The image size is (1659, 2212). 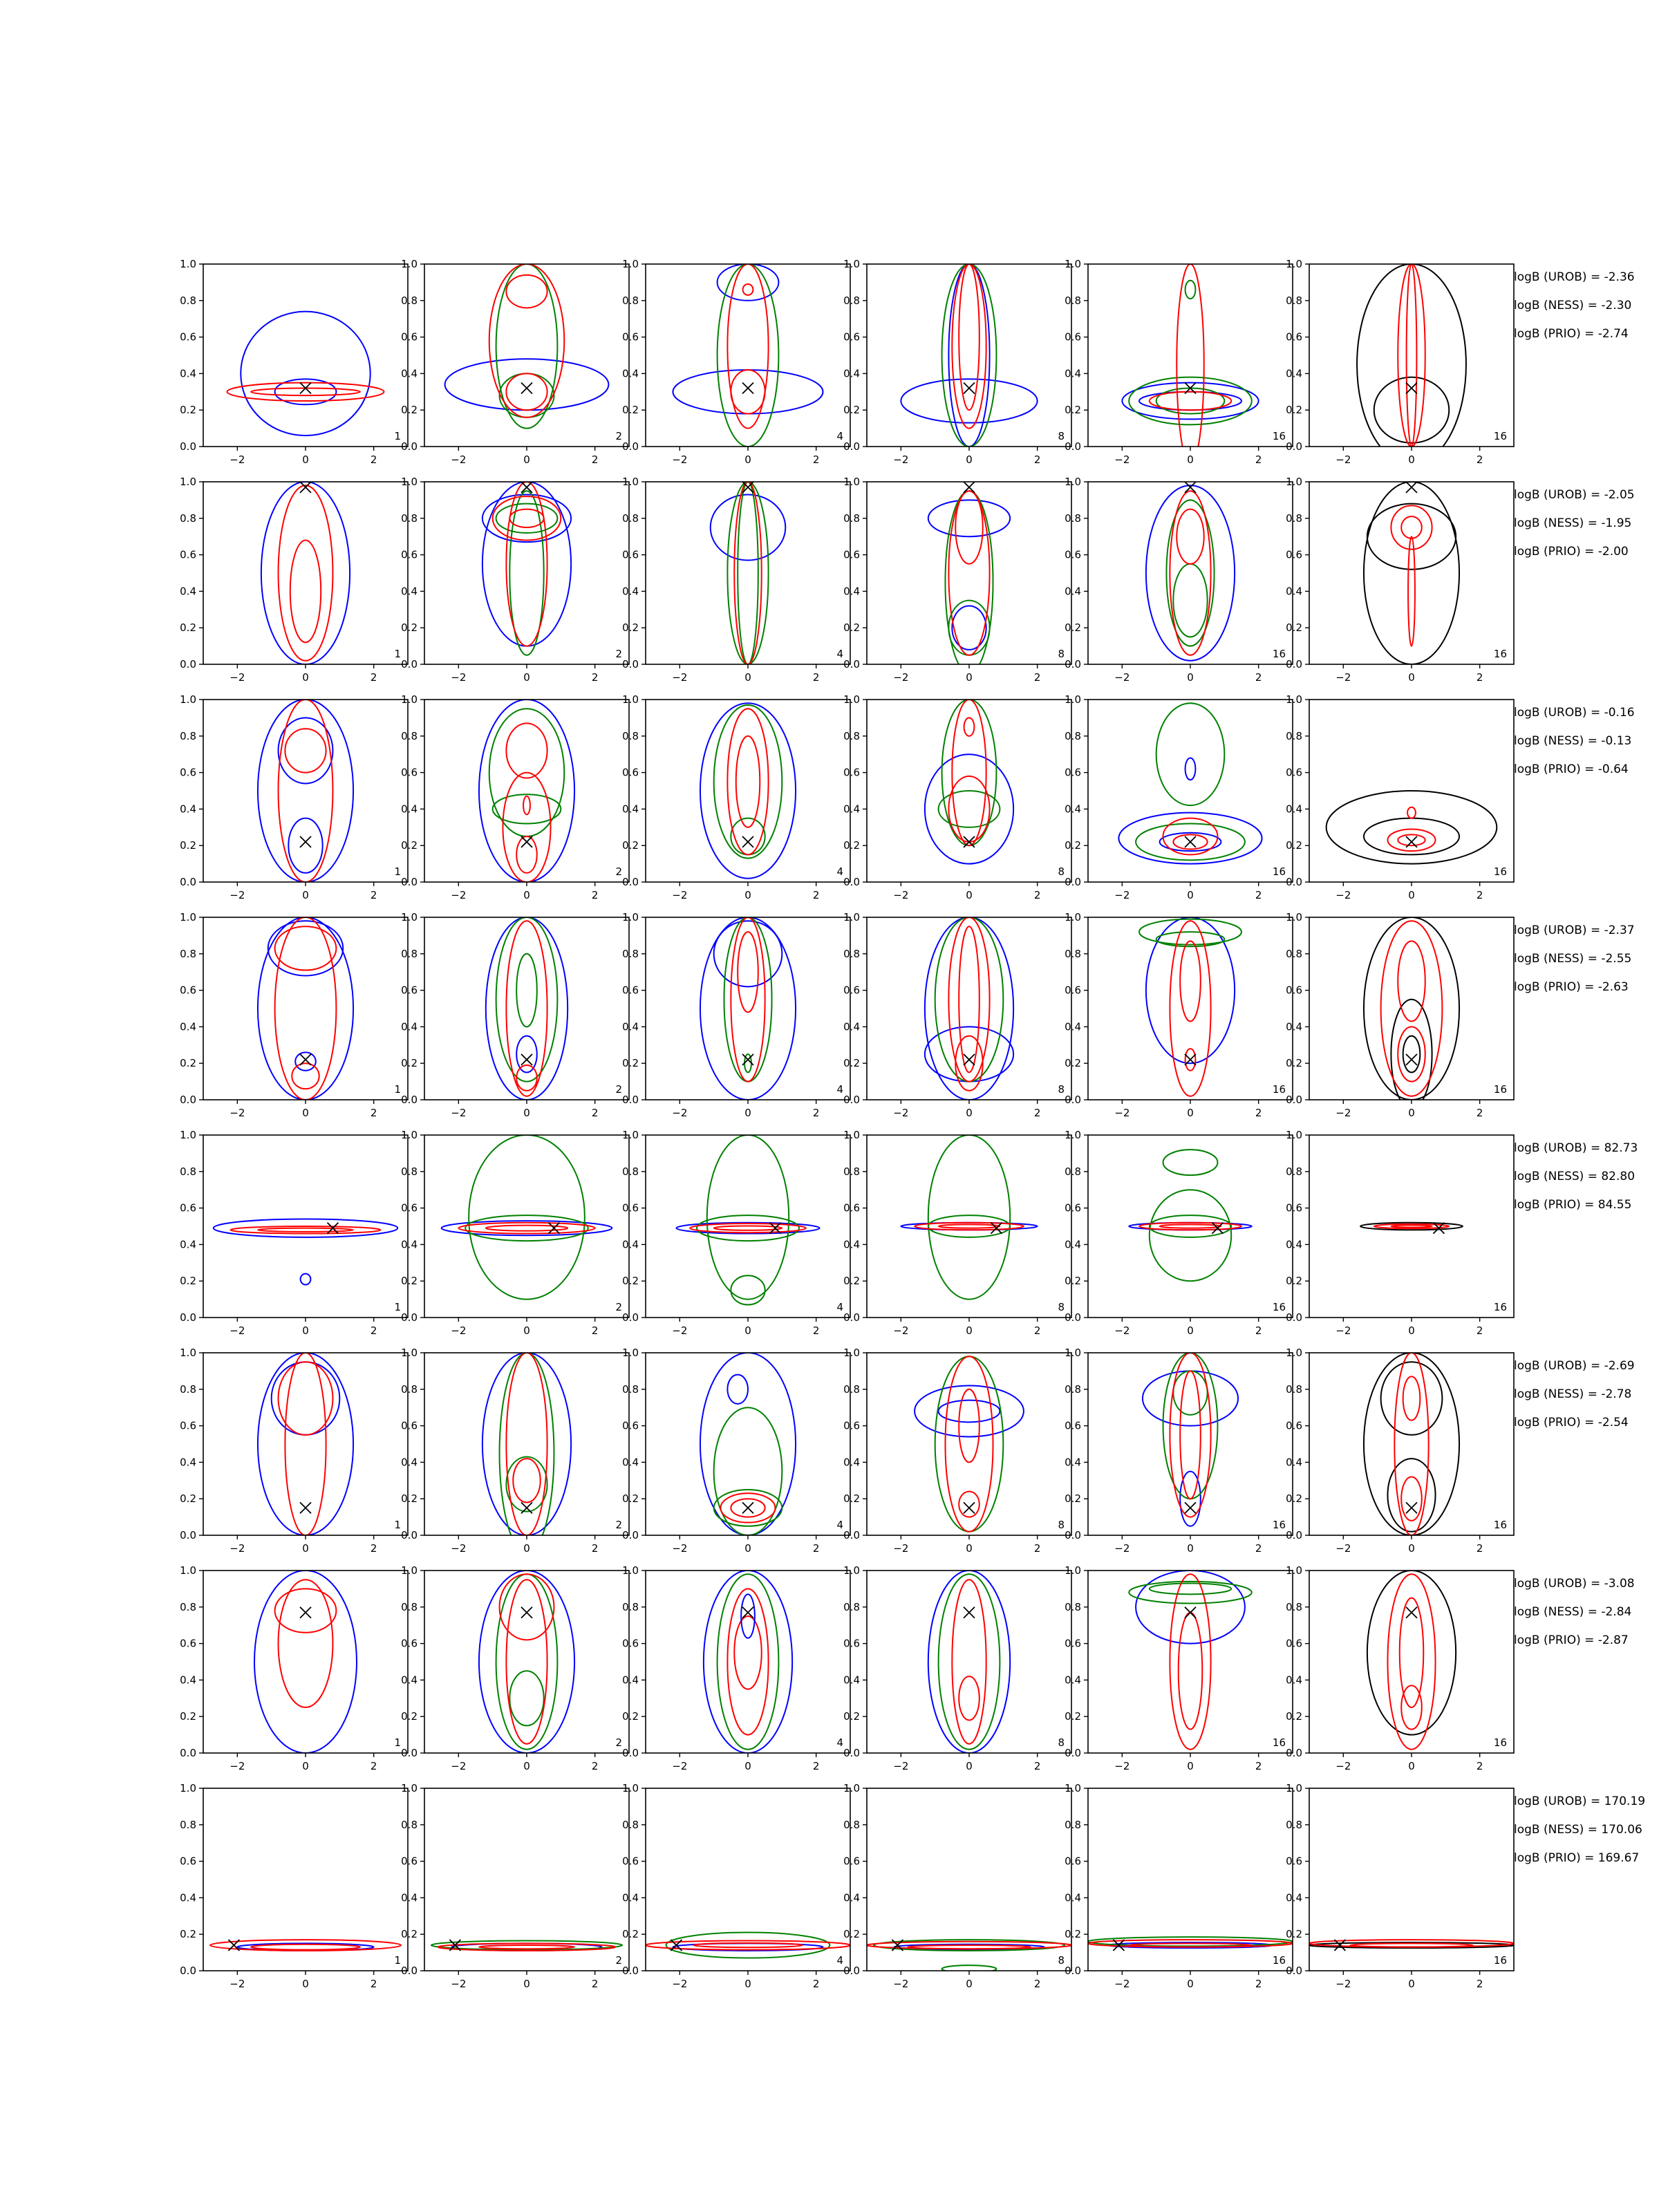 I want to click on panel-r7-c1: 0.0 0.2 0.4 0.6 0.8 1.0 −2 0 2 2, so click(x=515, y=1886).